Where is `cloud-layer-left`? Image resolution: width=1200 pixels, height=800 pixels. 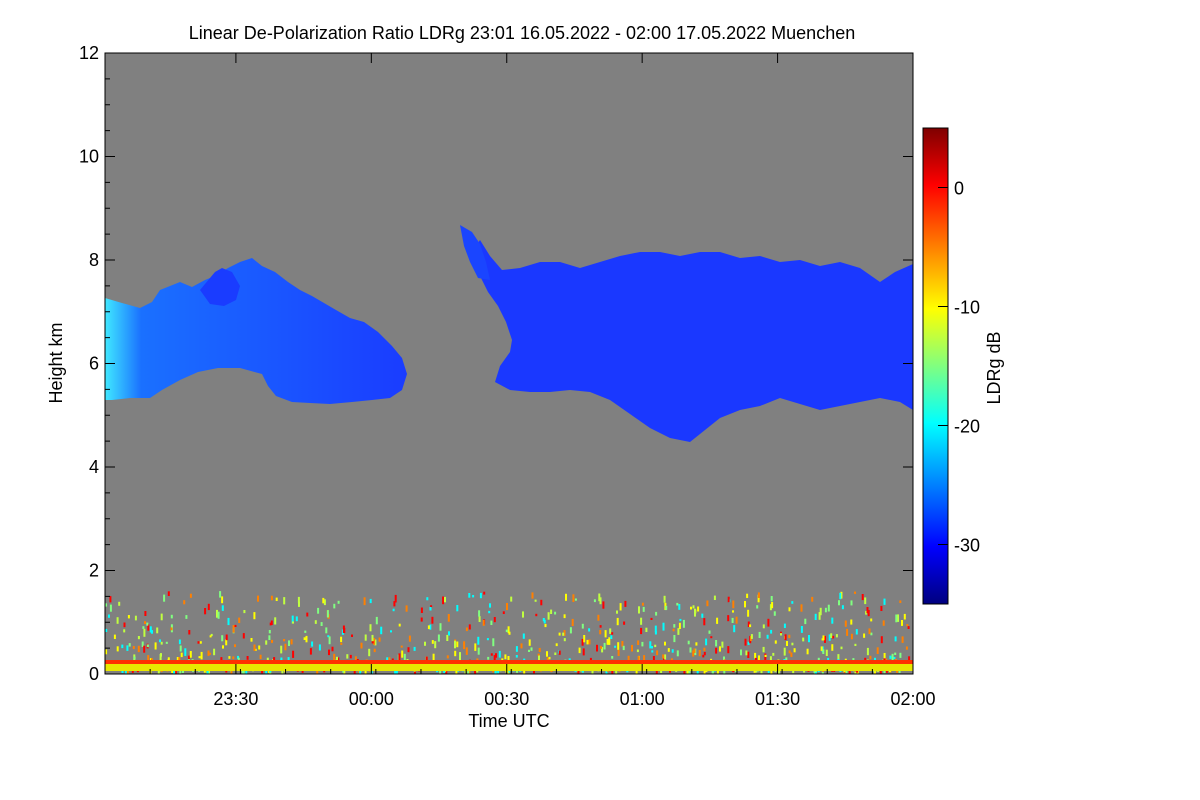 cloud-layer-left is located at coordinates (256, 331).